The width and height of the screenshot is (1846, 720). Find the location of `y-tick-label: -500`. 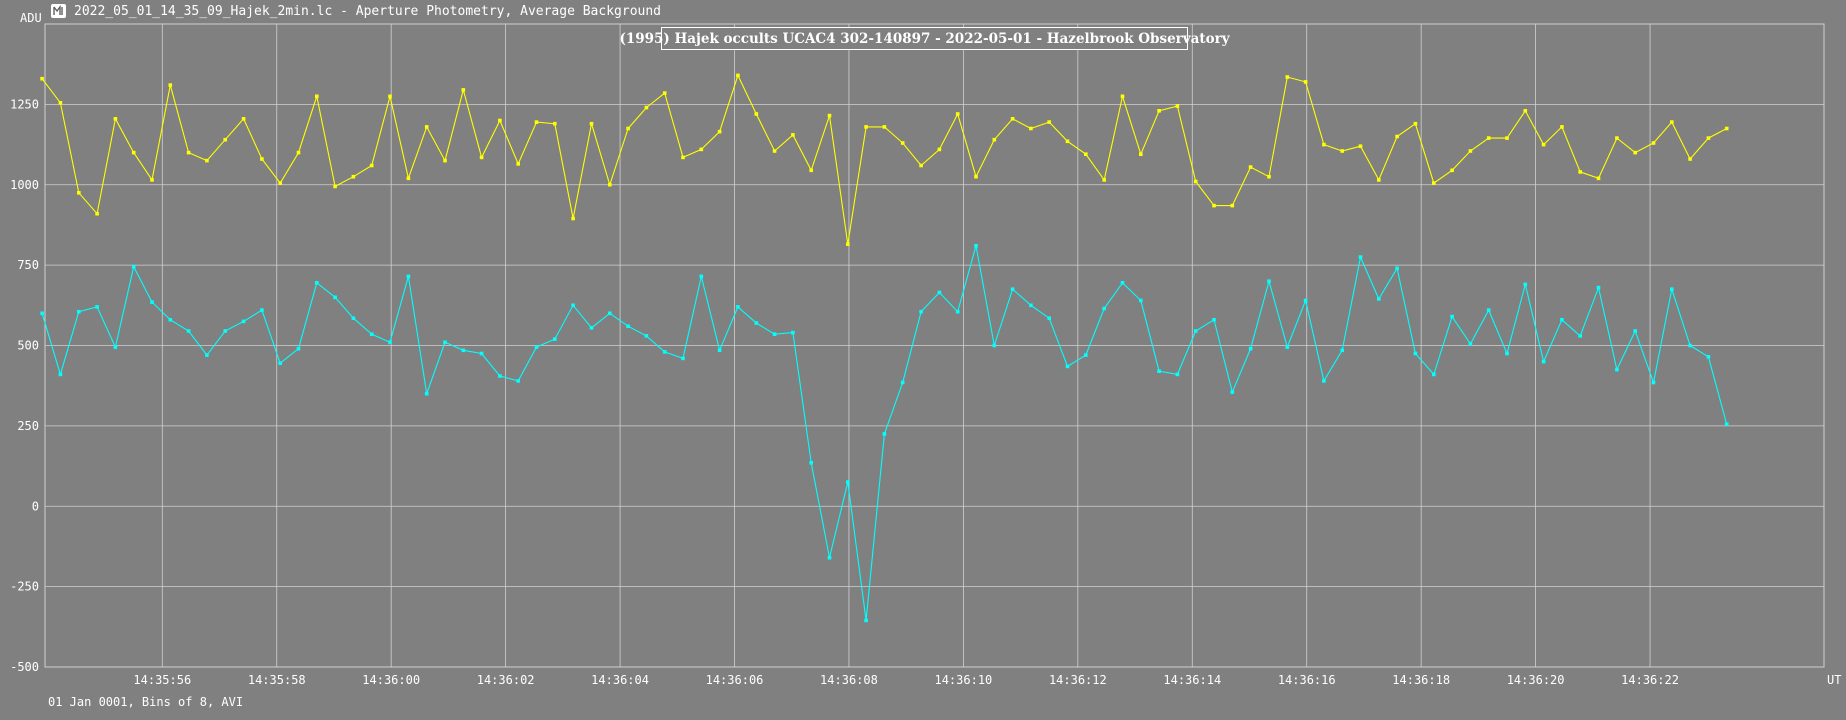

y-tick-label: -500 is located at coordinates (24, 667).